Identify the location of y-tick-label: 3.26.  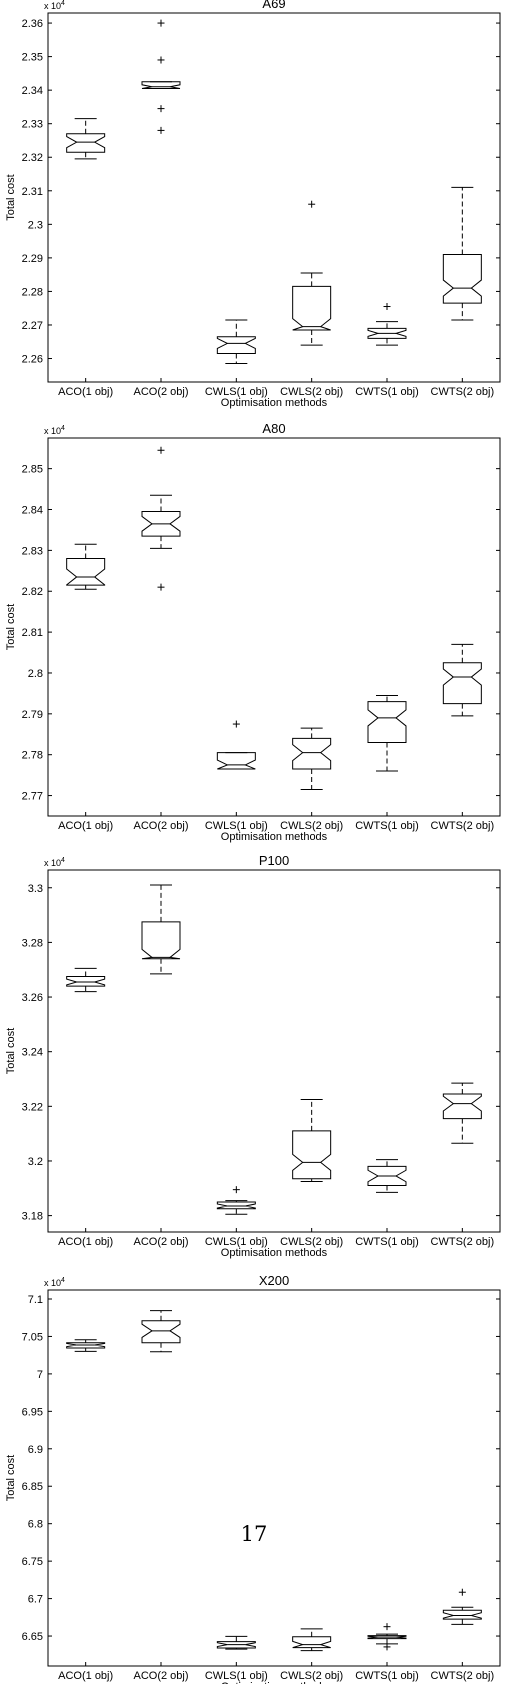
(32, 998).